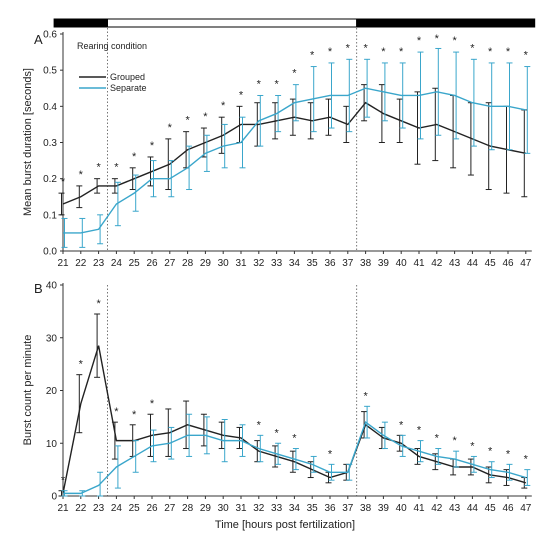  I want to click on y-tick-label: 0.1, so click(50, 215).